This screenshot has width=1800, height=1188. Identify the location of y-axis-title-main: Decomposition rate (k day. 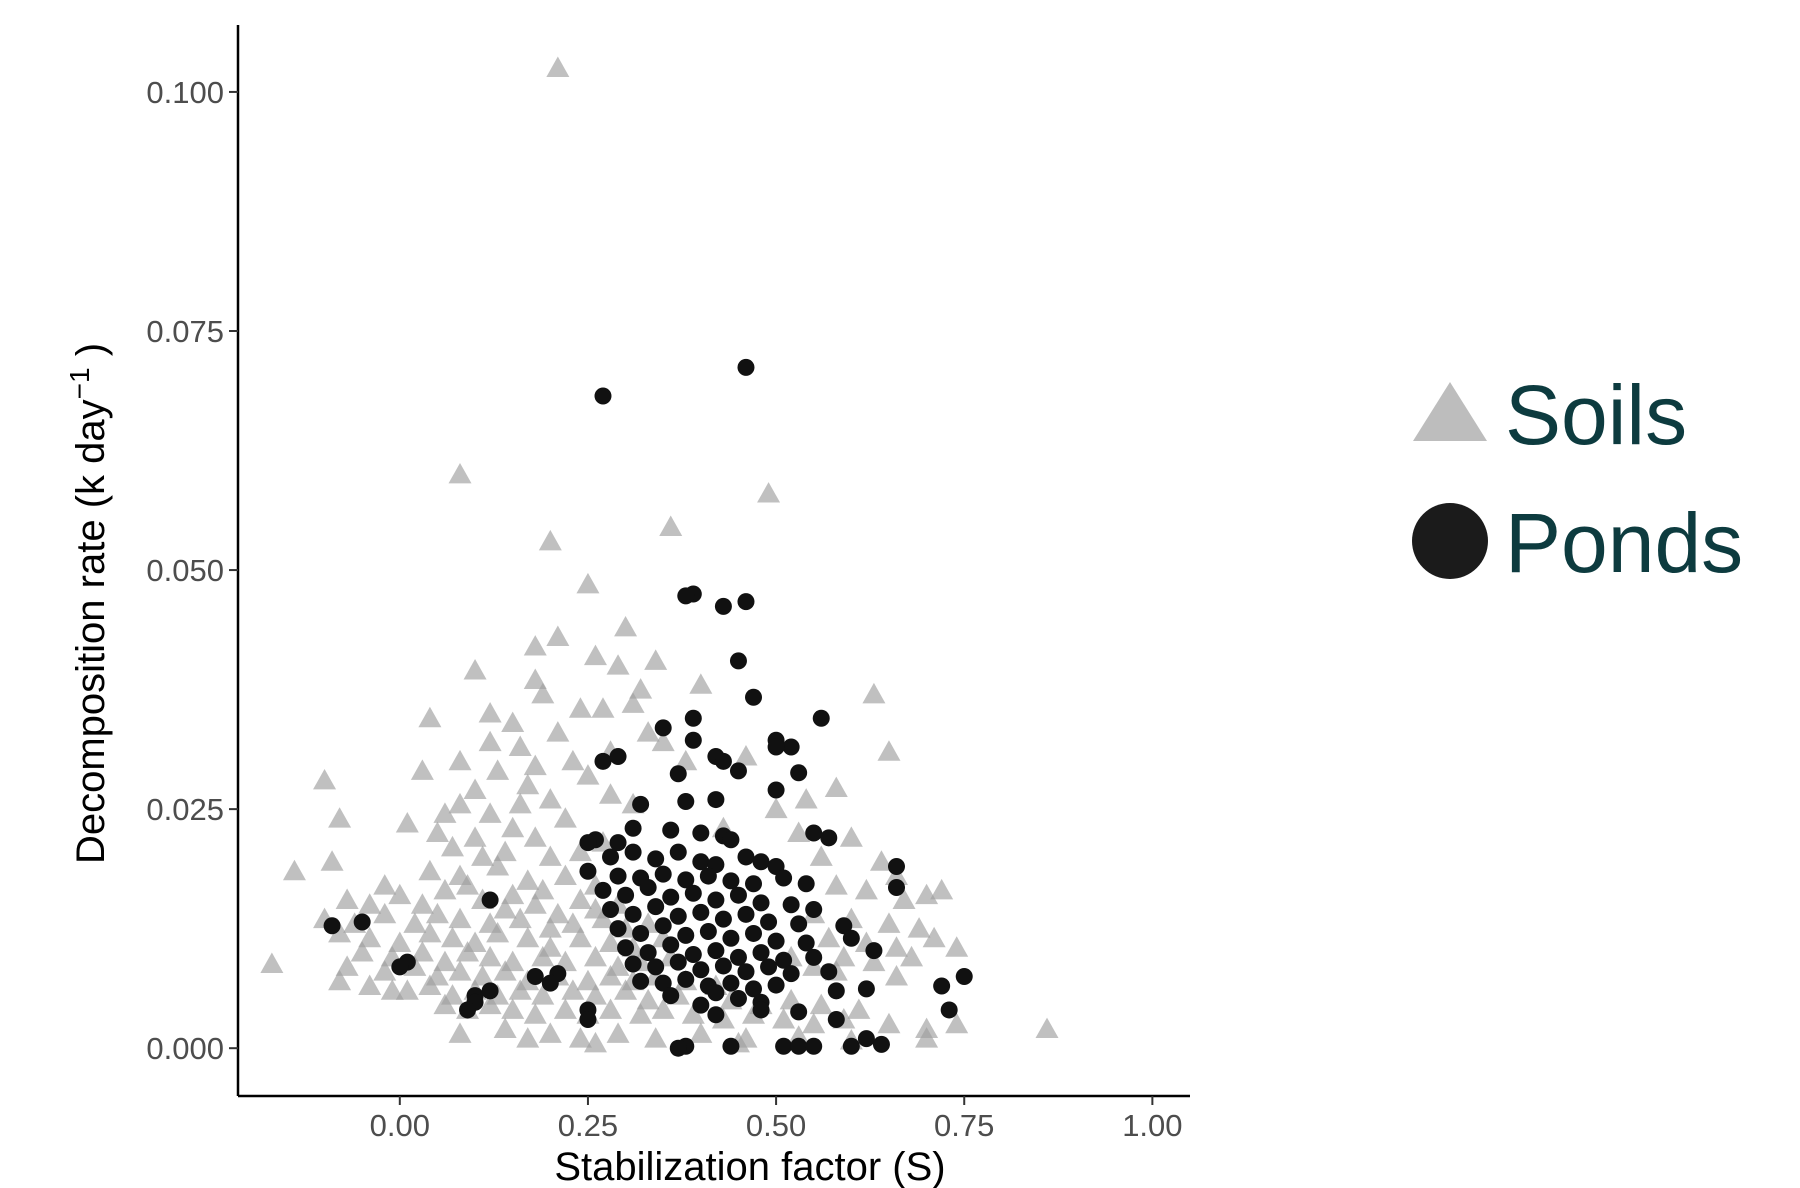
(91, 631).